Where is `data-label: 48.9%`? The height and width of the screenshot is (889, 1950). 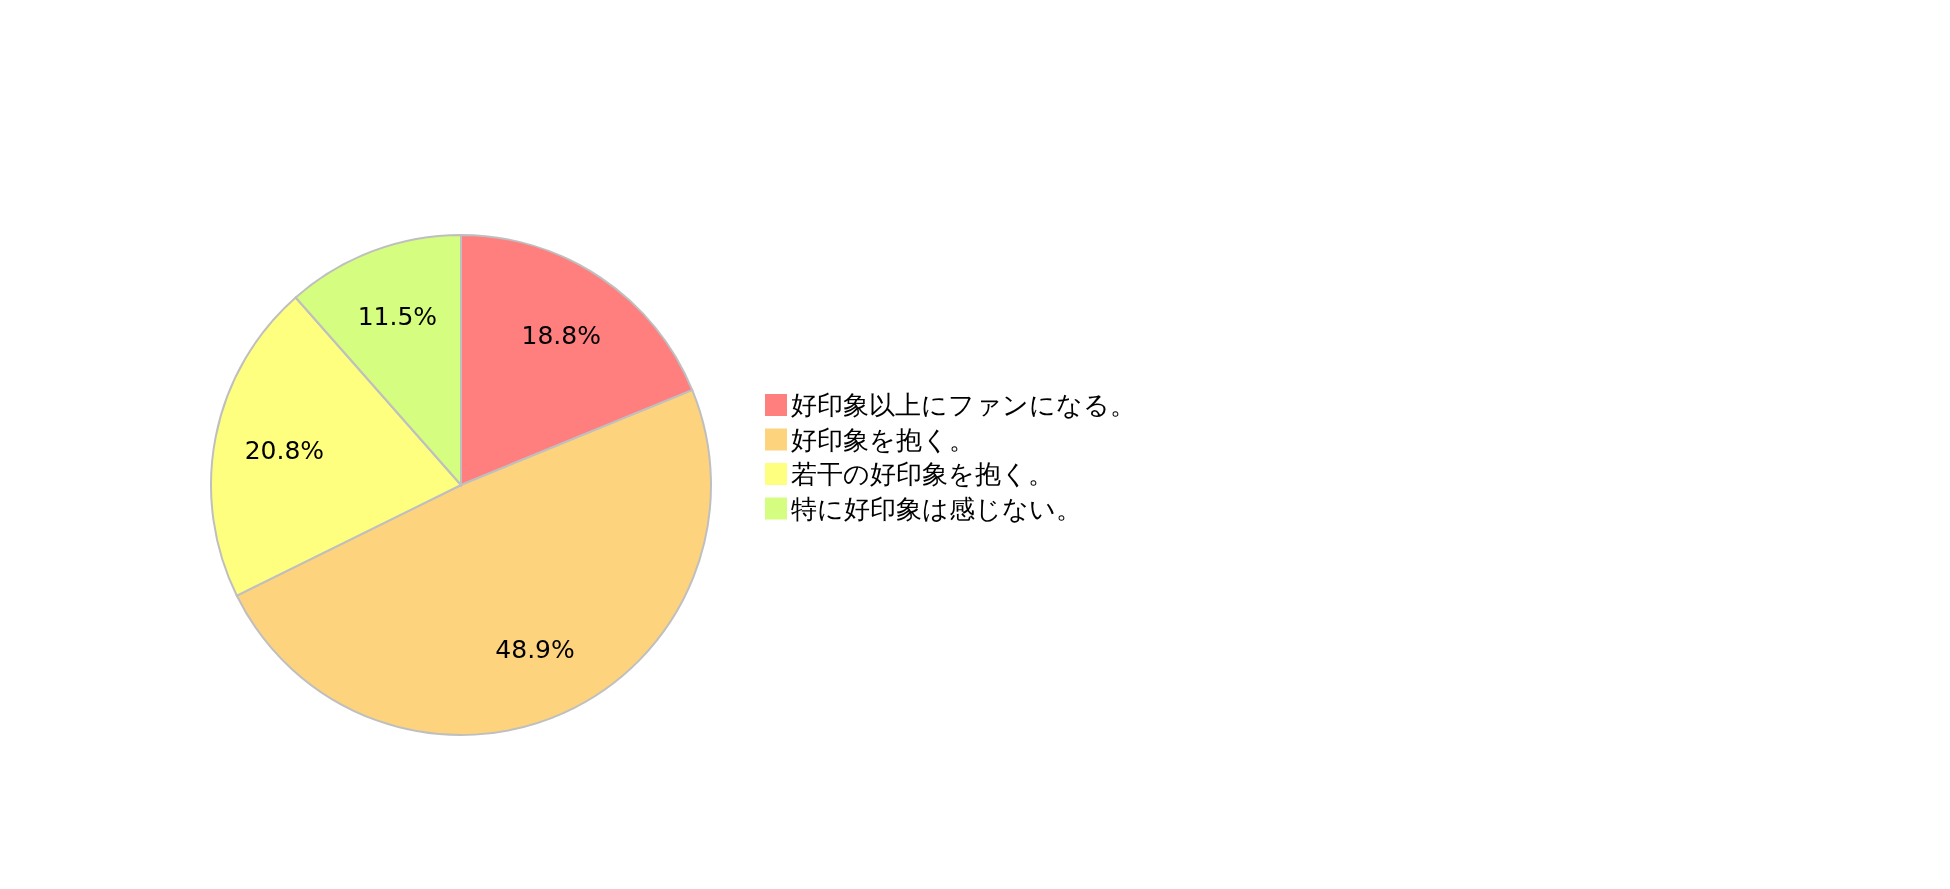 data-label: 48.9% is located at coordinates (535, 649).